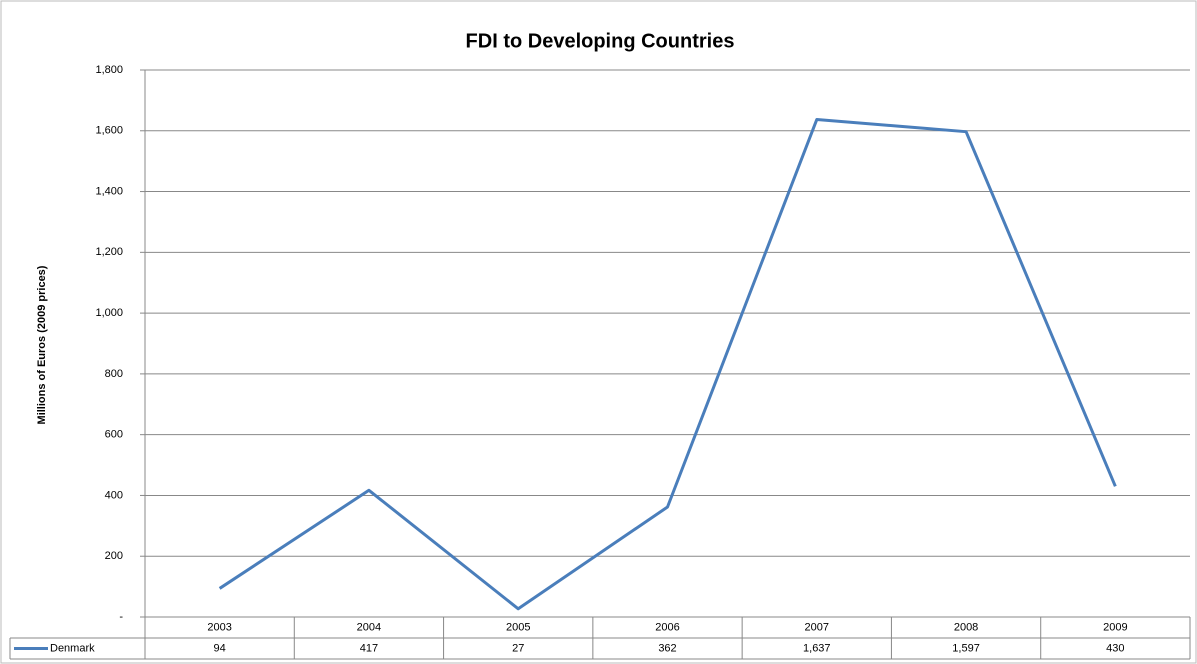 This screenshot has width=1197, height=664. What do you see at coordinates (109, 191) in the screenshot?
I see `y-tick-label: 1,400` at bounding box center [109, 191].